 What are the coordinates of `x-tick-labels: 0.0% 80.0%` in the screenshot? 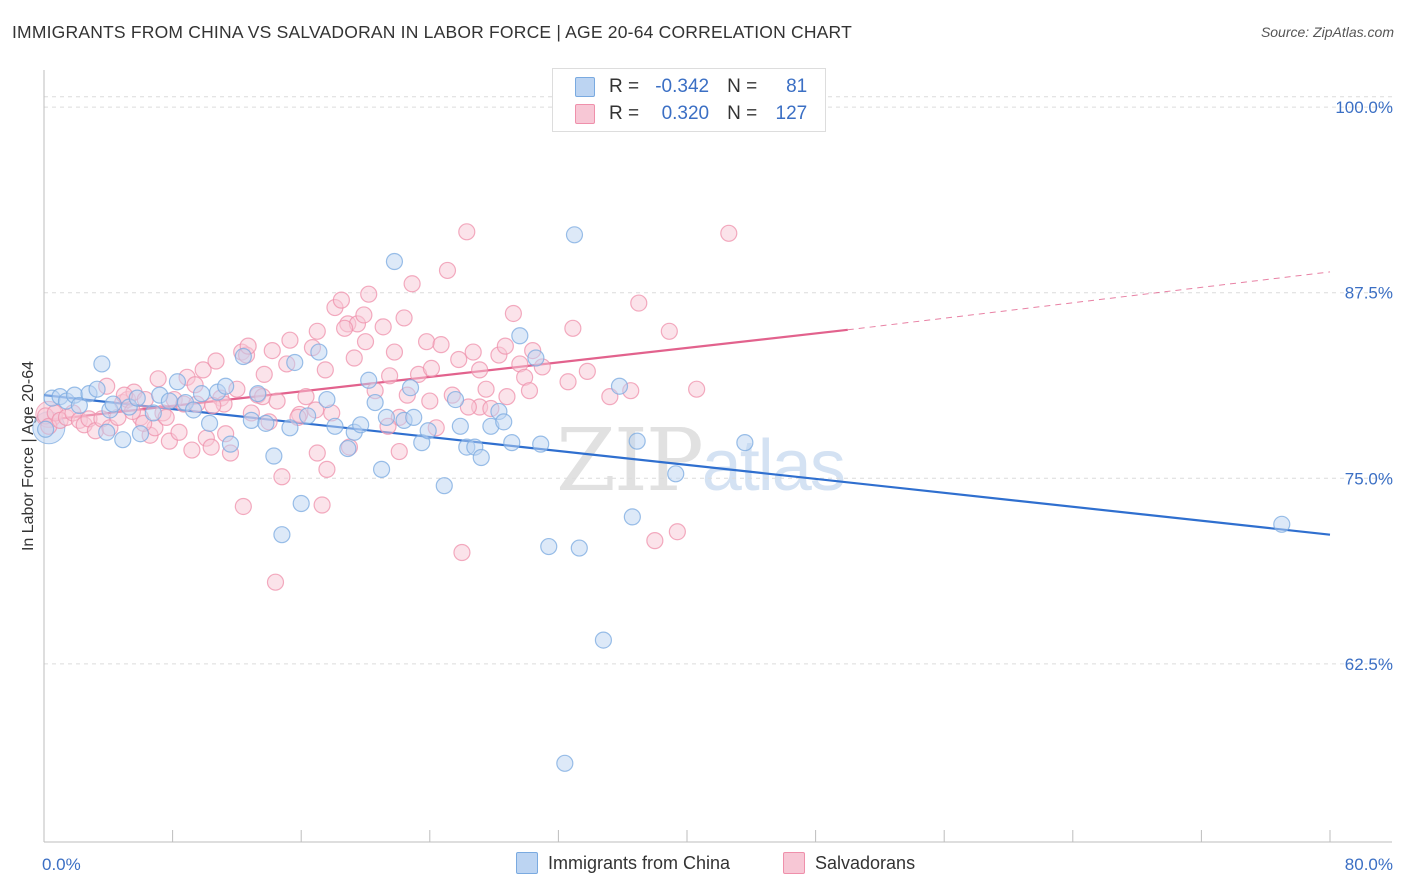 It's located at (717, 864).